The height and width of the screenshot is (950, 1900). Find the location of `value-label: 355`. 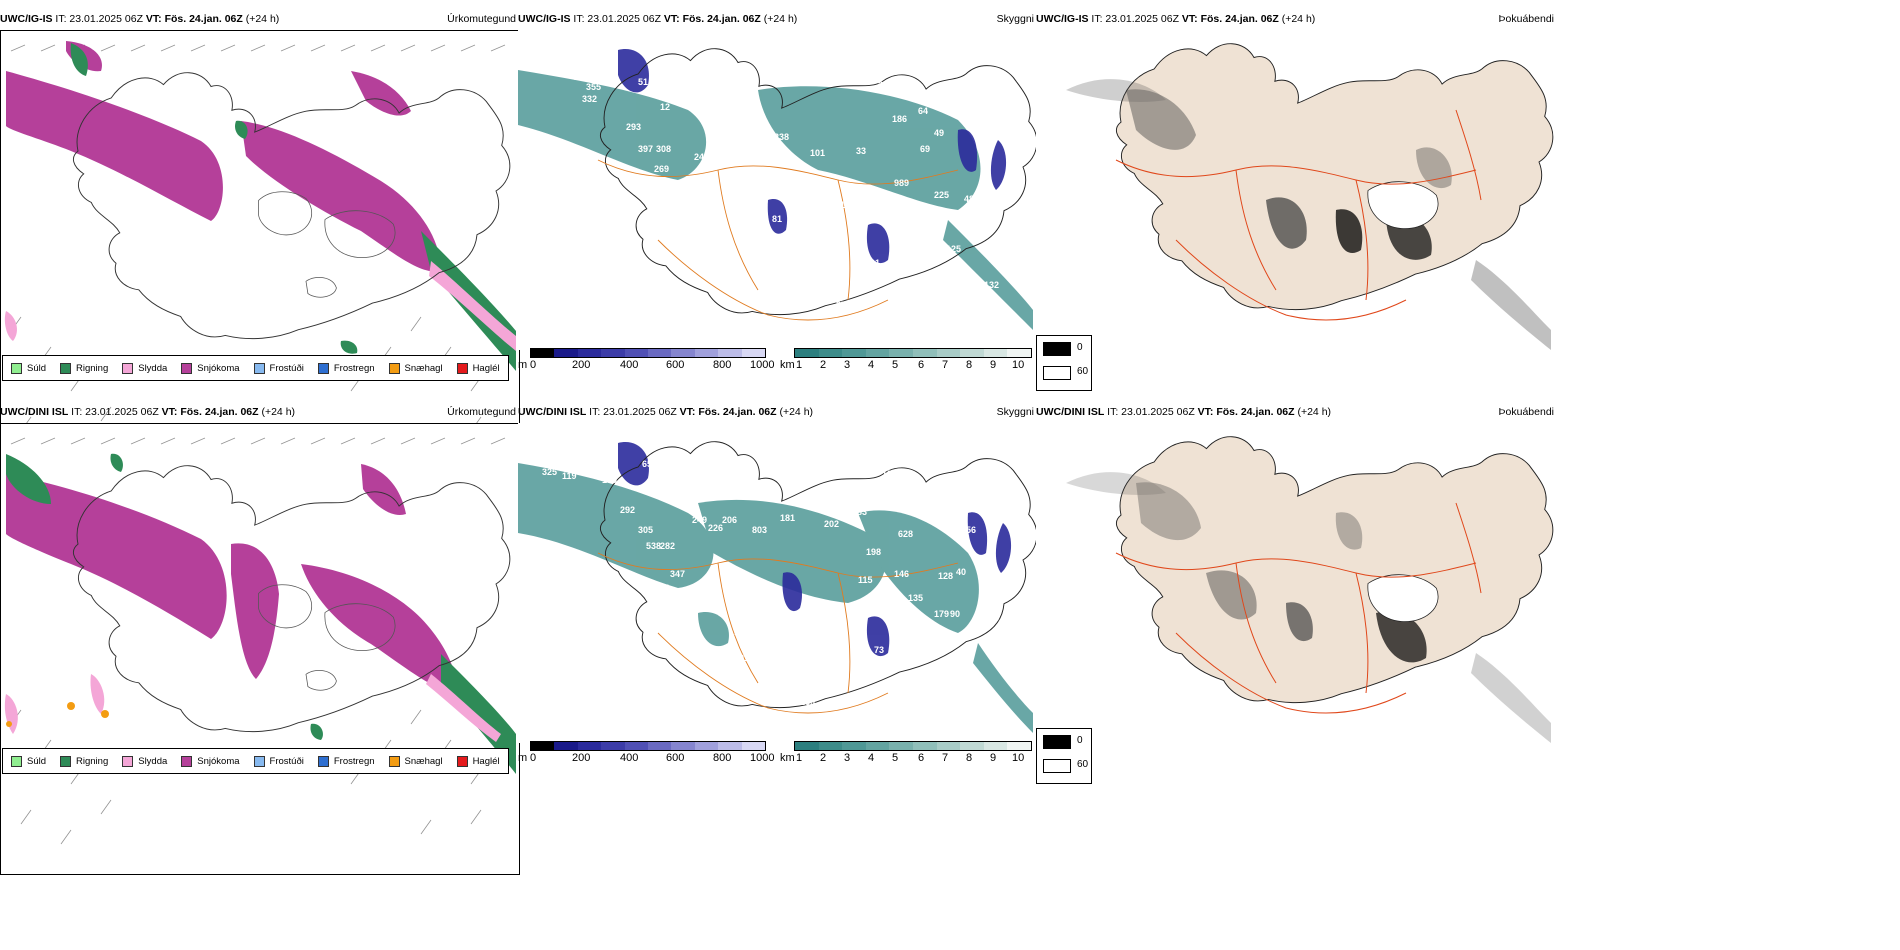

value-label: 355 is located at coordinates (593, 87).